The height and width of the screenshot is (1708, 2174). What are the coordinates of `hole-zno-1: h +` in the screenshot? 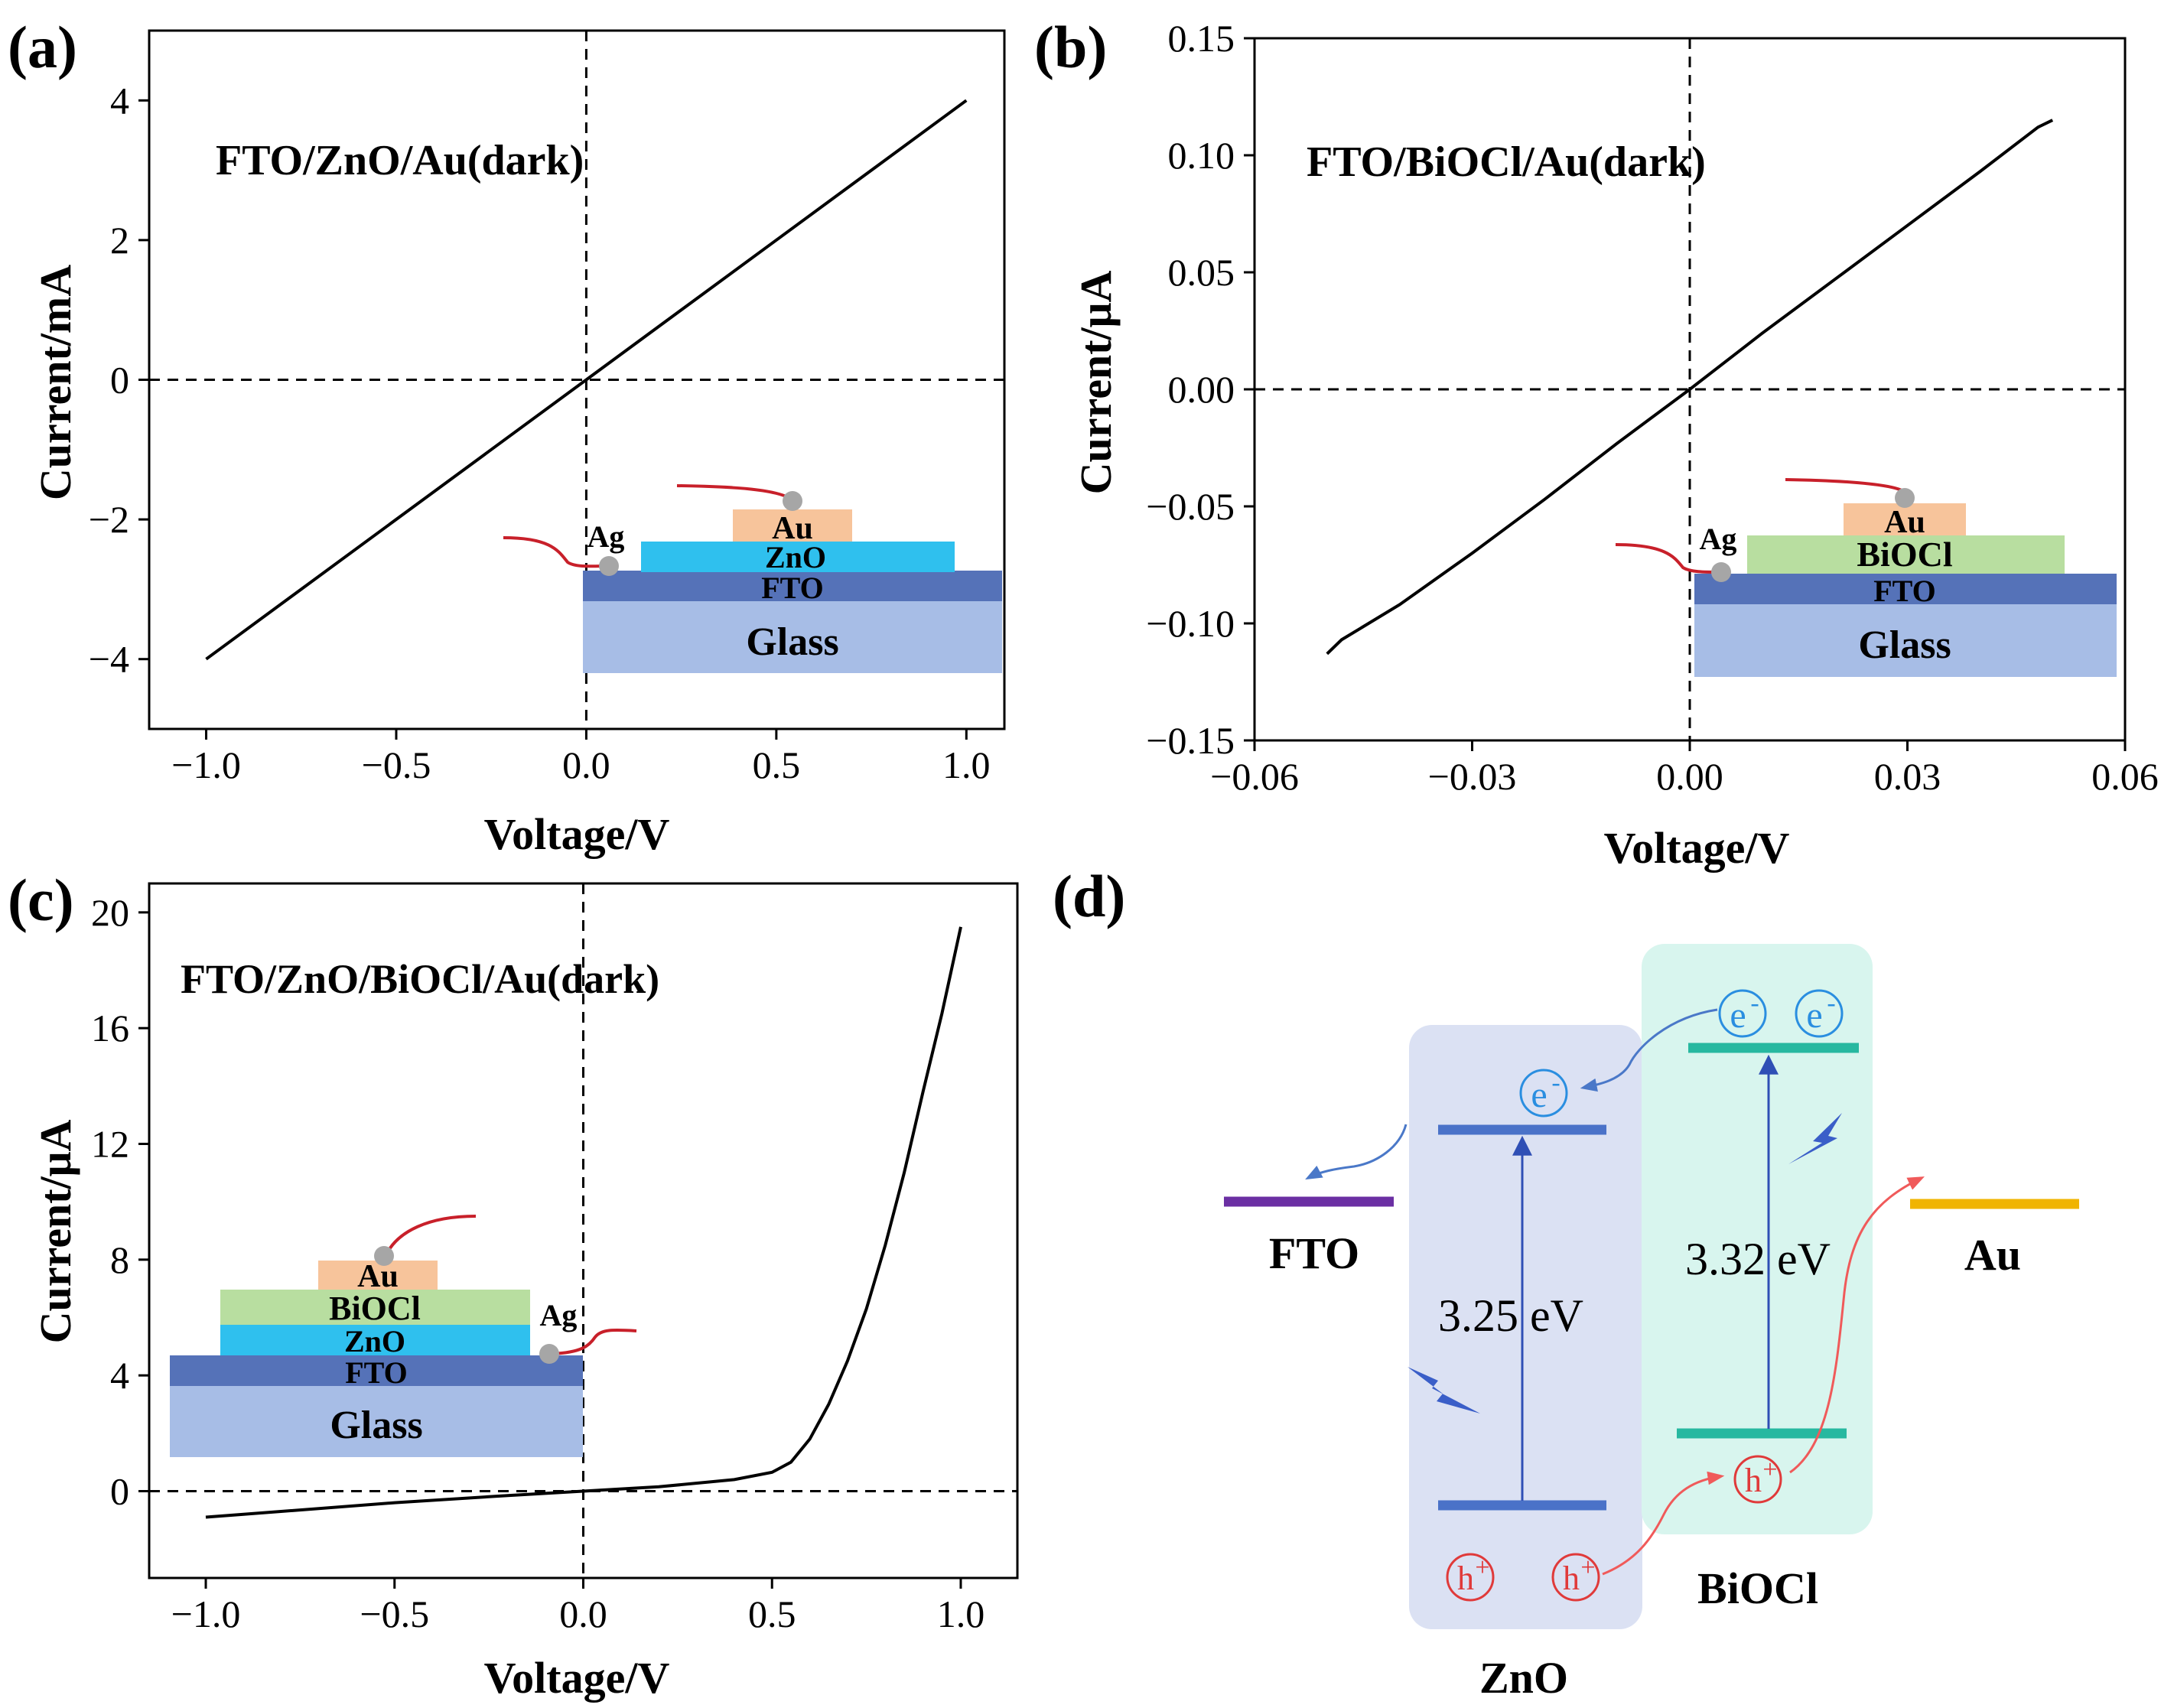 It's located at (1470, 1577).